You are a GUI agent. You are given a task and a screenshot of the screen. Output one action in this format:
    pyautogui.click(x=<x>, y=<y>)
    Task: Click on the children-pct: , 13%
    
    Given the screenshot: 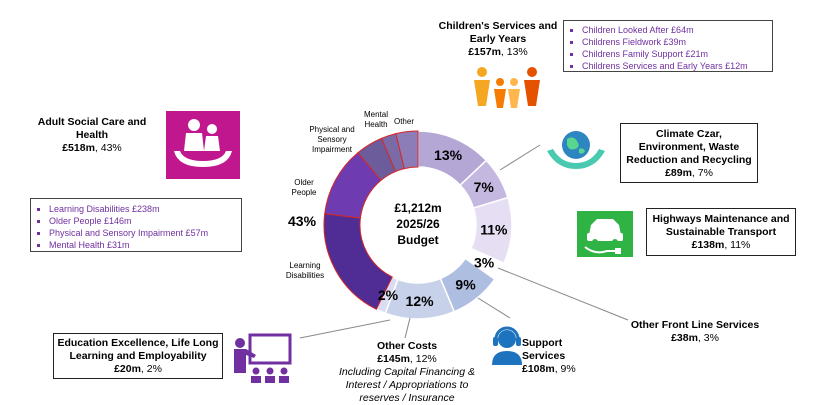 What is the action you would take?
    pyautogui.click(x=514, y=52)
    